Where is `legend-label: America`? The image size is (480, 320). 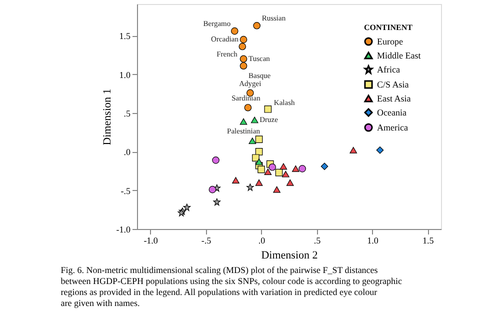 legend-label: America is located at coordinates (392, 127).